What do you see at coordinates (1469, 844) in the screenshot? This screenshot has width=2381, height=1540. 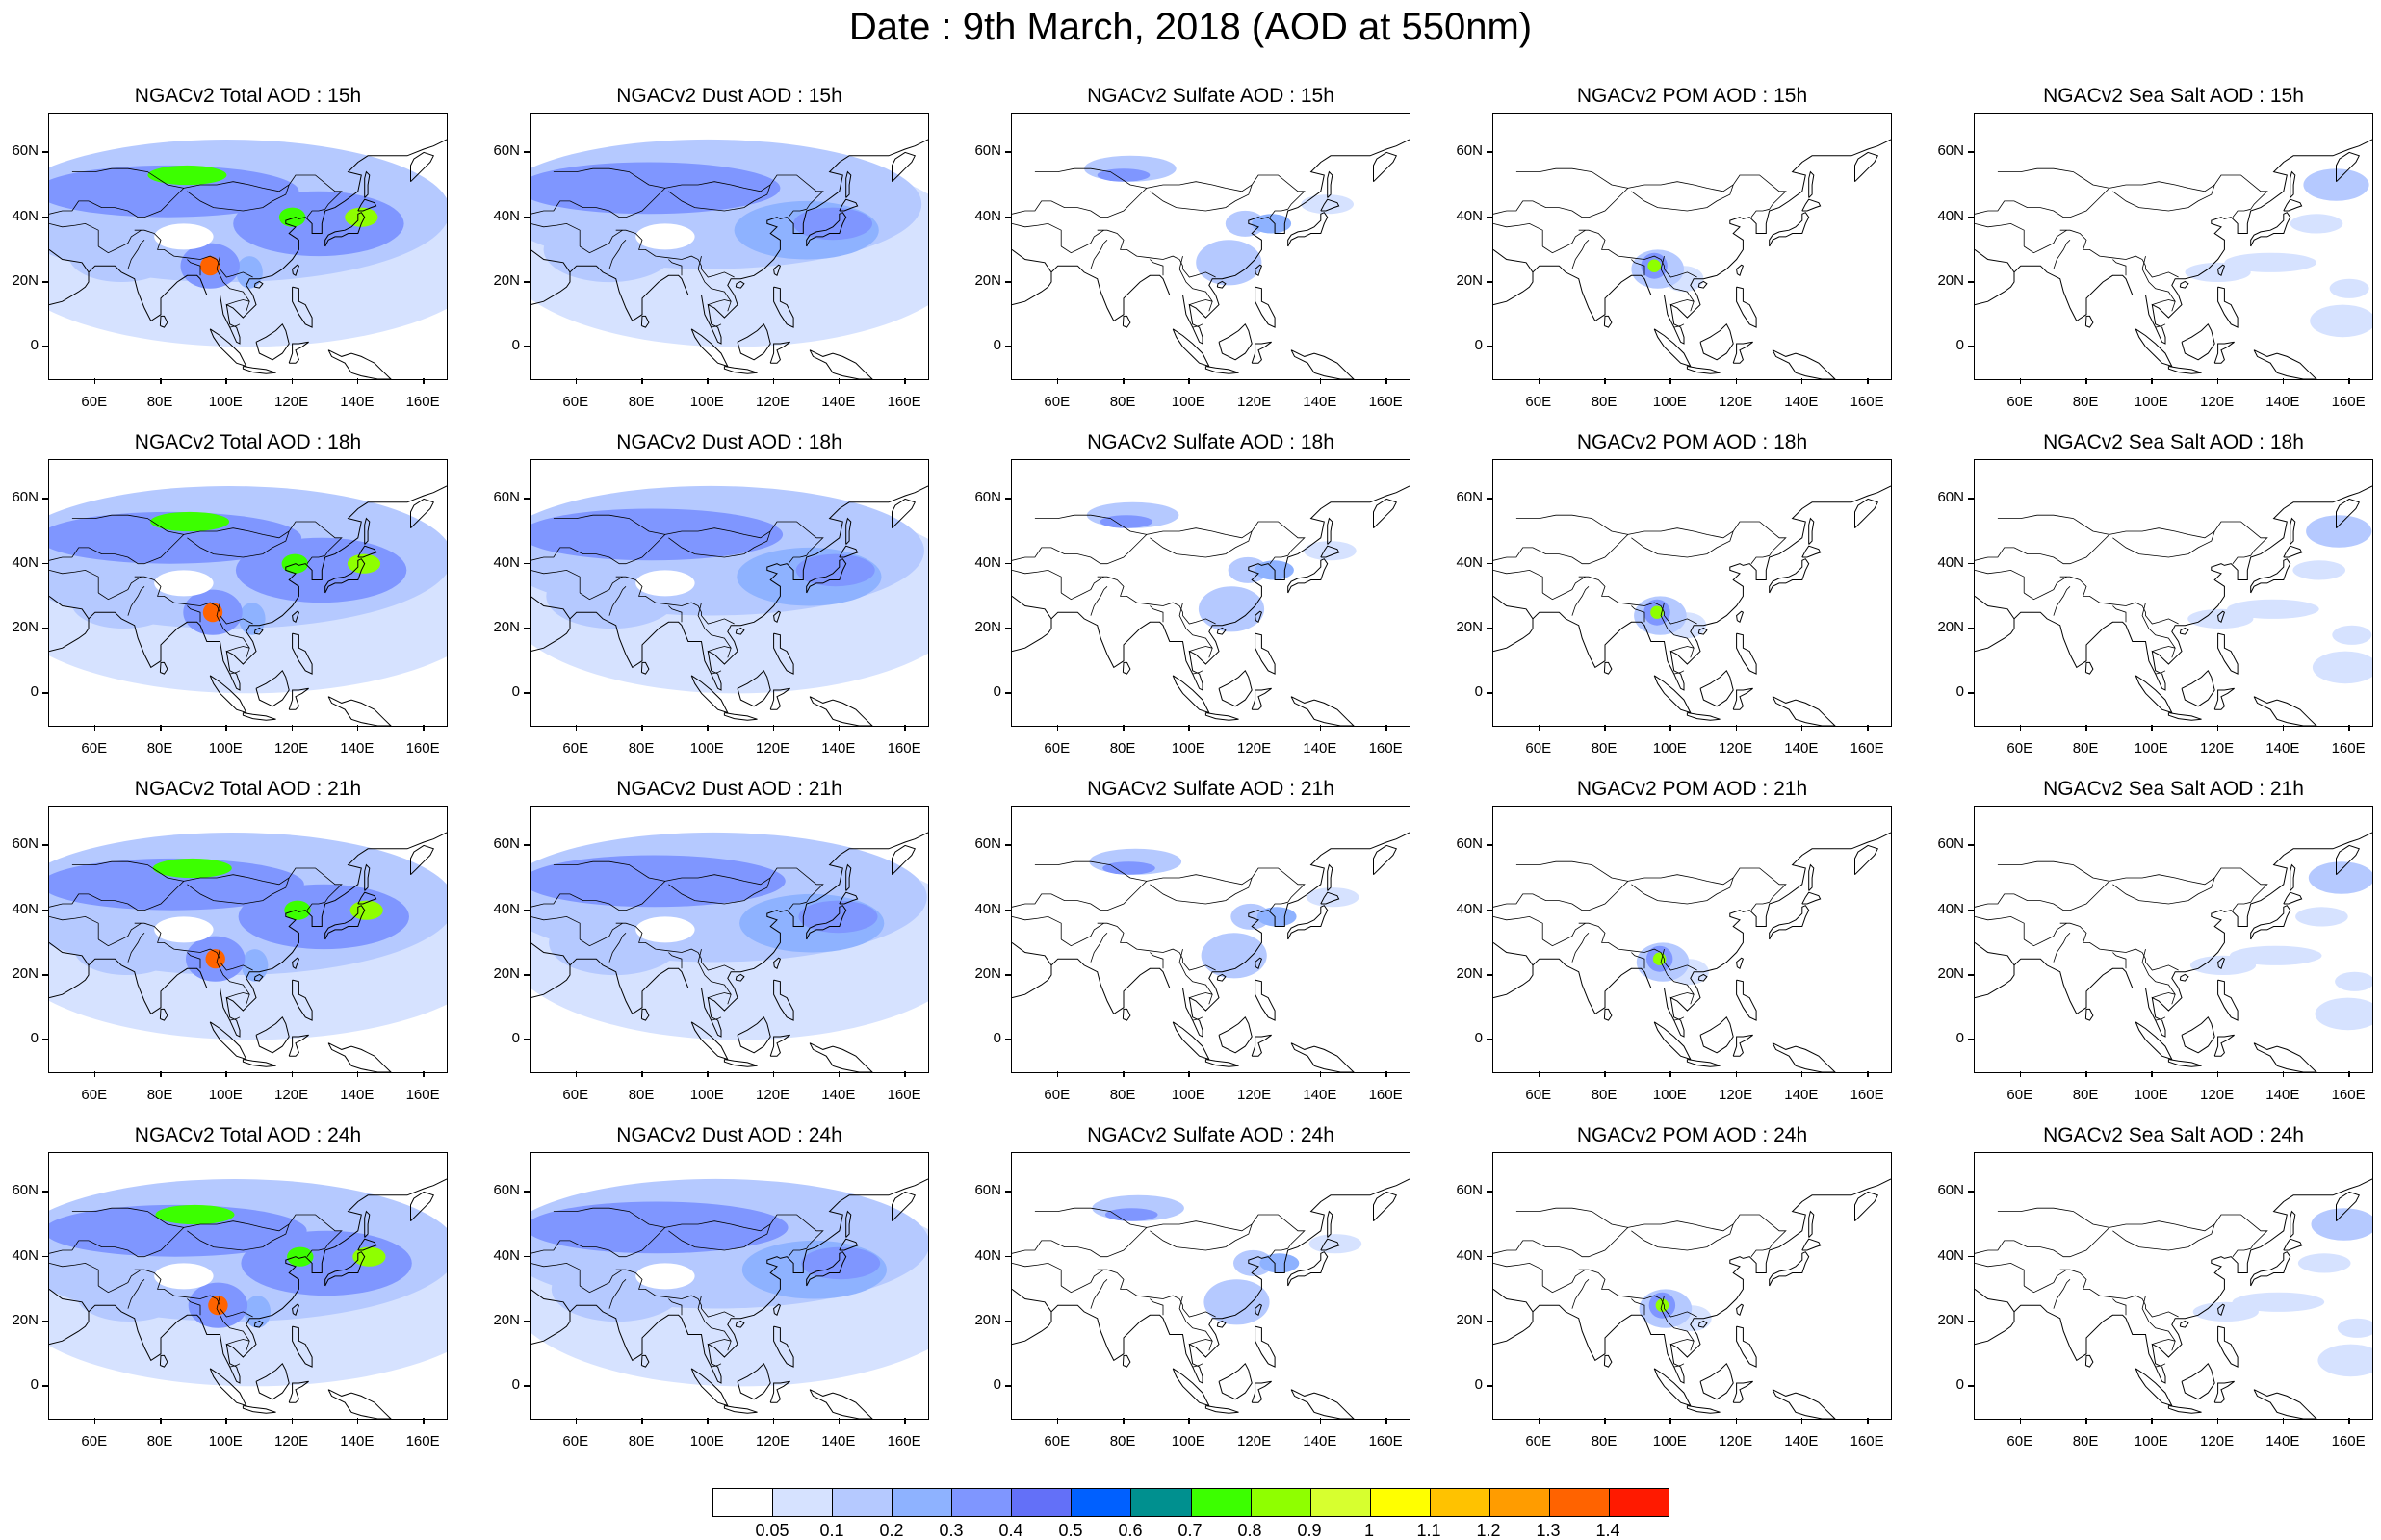 I see `y-tick-label: 60N` at bounding box center [1469, 844].